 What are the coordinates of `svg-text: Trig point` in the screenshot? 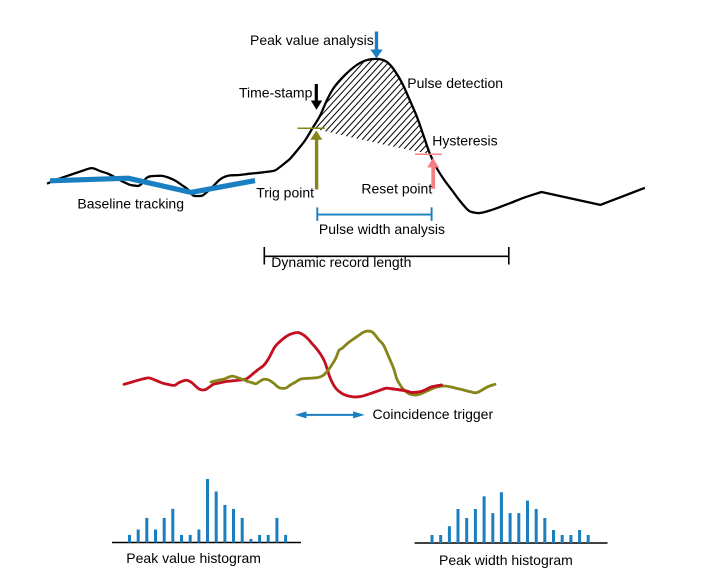 It's located at (285, 192).